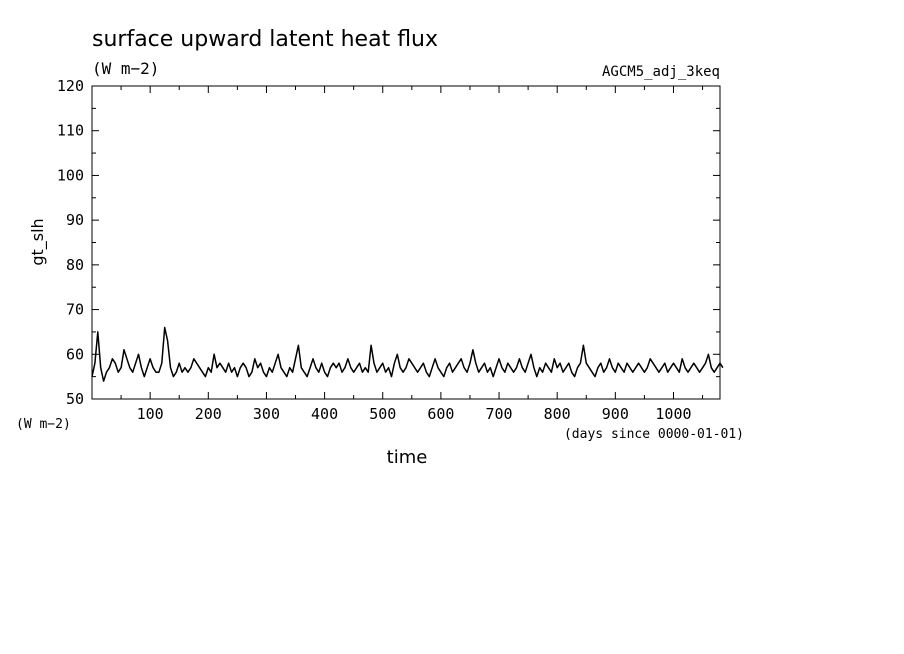 This screenshot has height=654, width=904. What do you see at coordinates (125, 68) in the screenshot?
I see `chart-subtitle: (W m−2)` at bounding box center [125, 68].